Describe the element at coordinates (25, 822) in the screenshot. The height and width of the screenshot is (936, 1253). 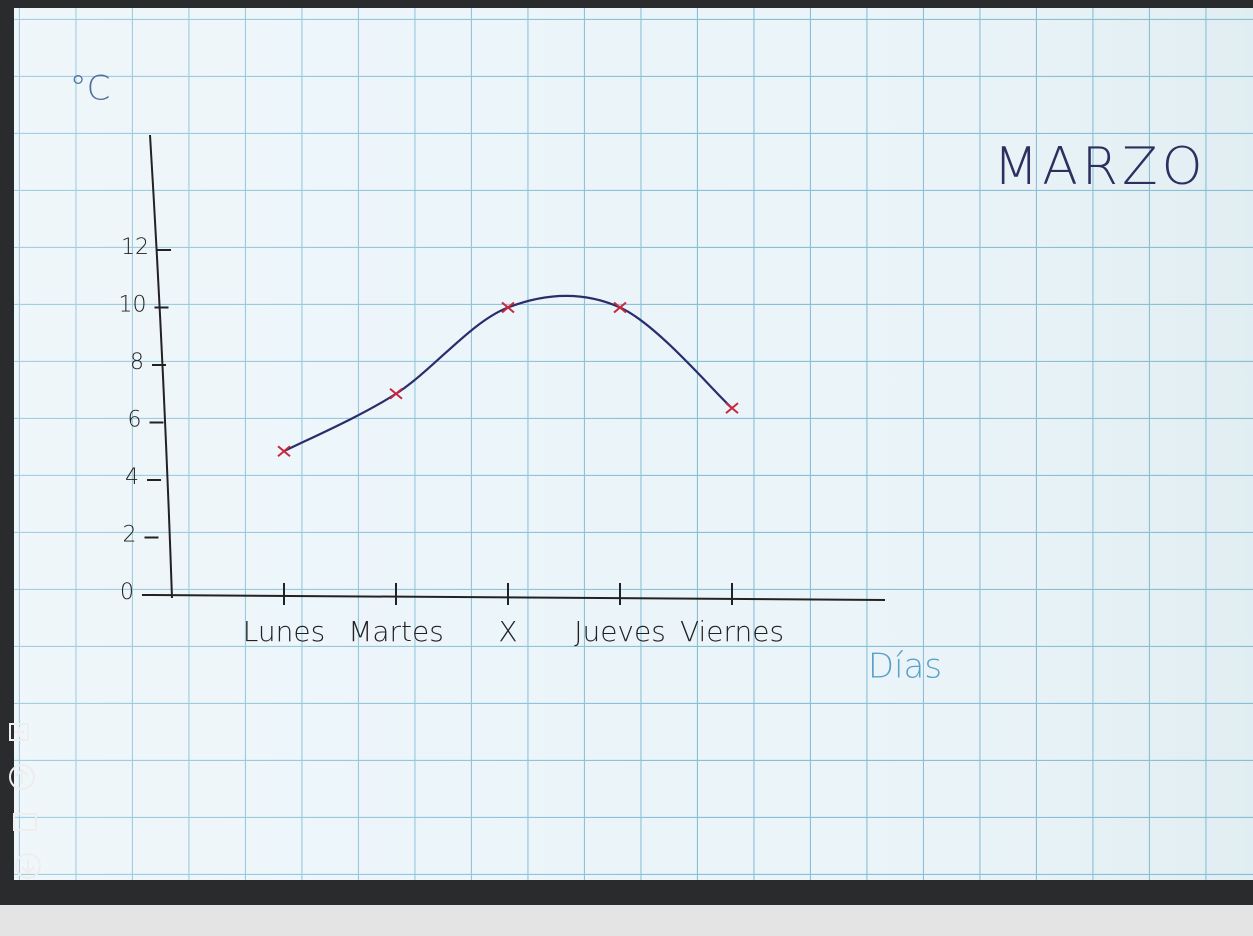
I see `page-indicator` at that location.